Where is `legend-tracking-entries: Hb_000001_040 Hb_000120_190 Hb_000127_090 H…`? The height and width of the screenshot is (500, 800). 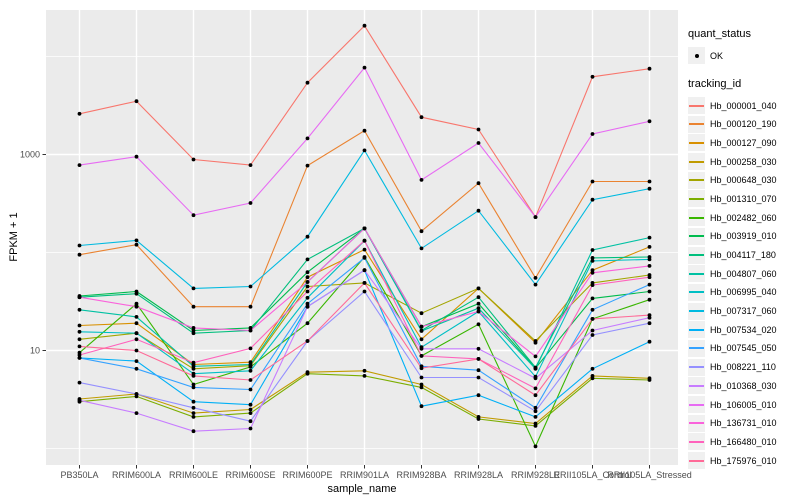 legend-tracking-entries: Hb_000001_040 Hb_000120_190 Hb_000127_090 H… is located at coordinates (744, 283).